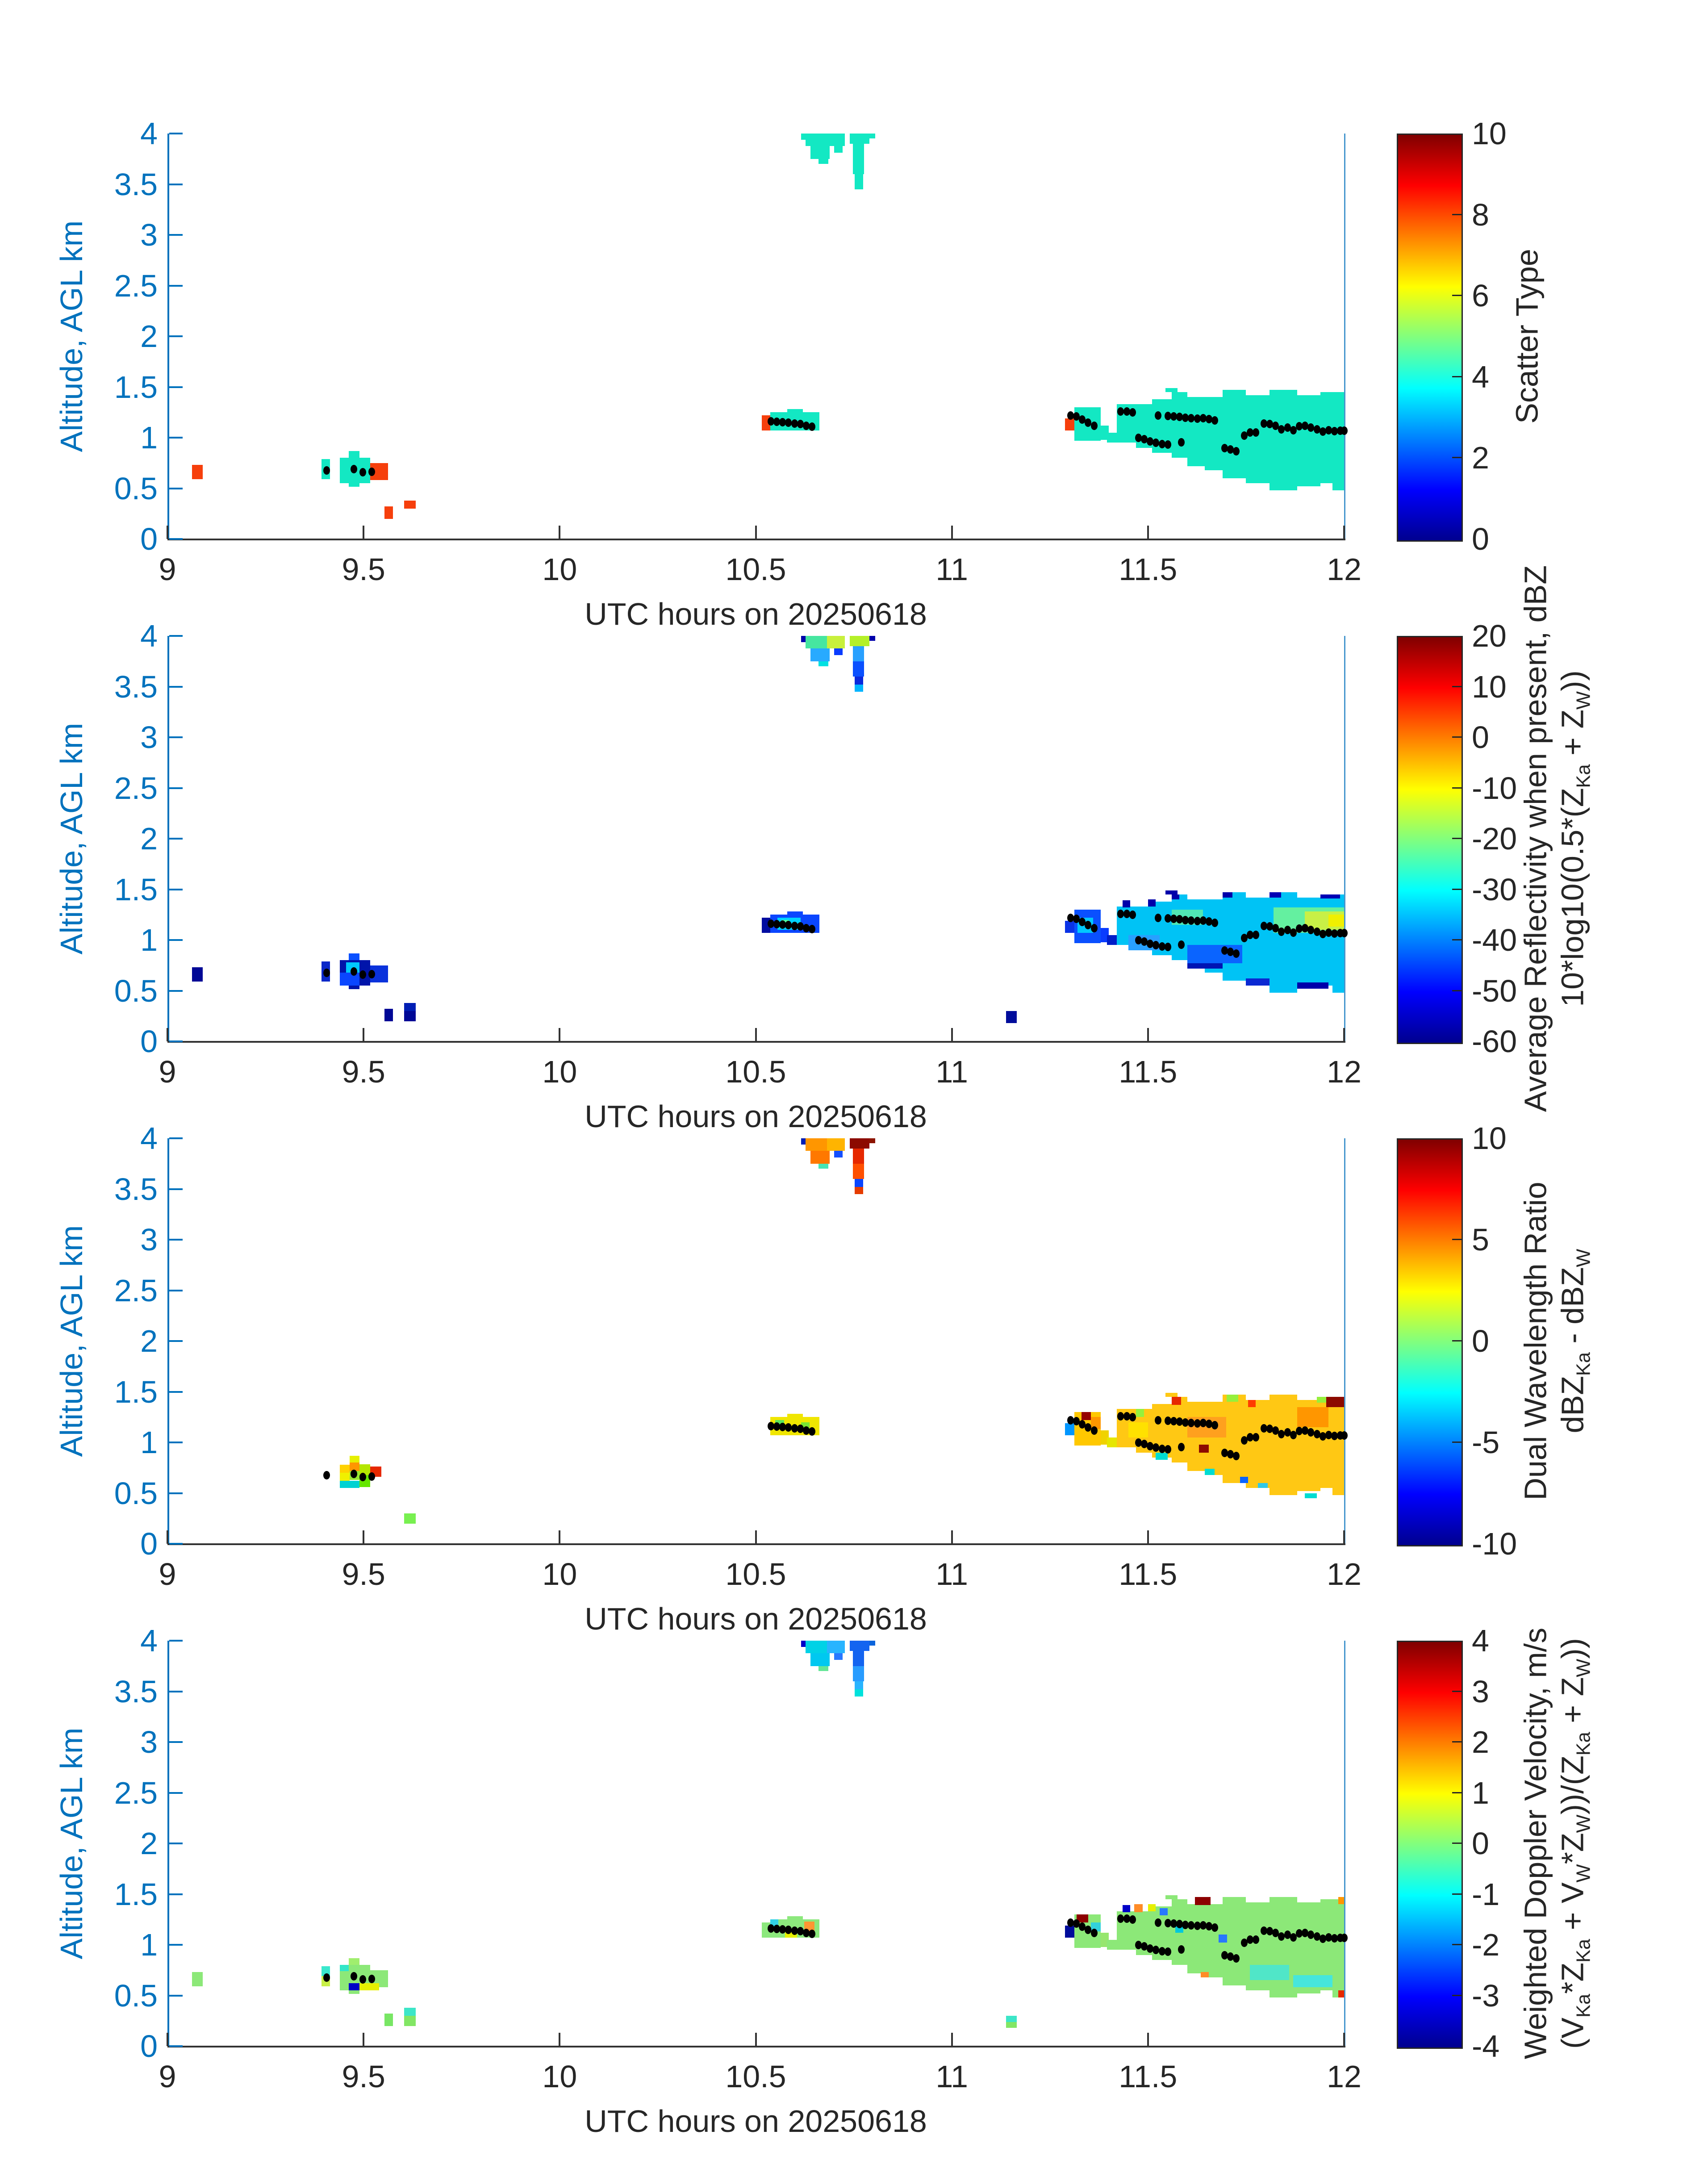  I want to click on colorbar-tick-label: 4, so click(1480, 376).